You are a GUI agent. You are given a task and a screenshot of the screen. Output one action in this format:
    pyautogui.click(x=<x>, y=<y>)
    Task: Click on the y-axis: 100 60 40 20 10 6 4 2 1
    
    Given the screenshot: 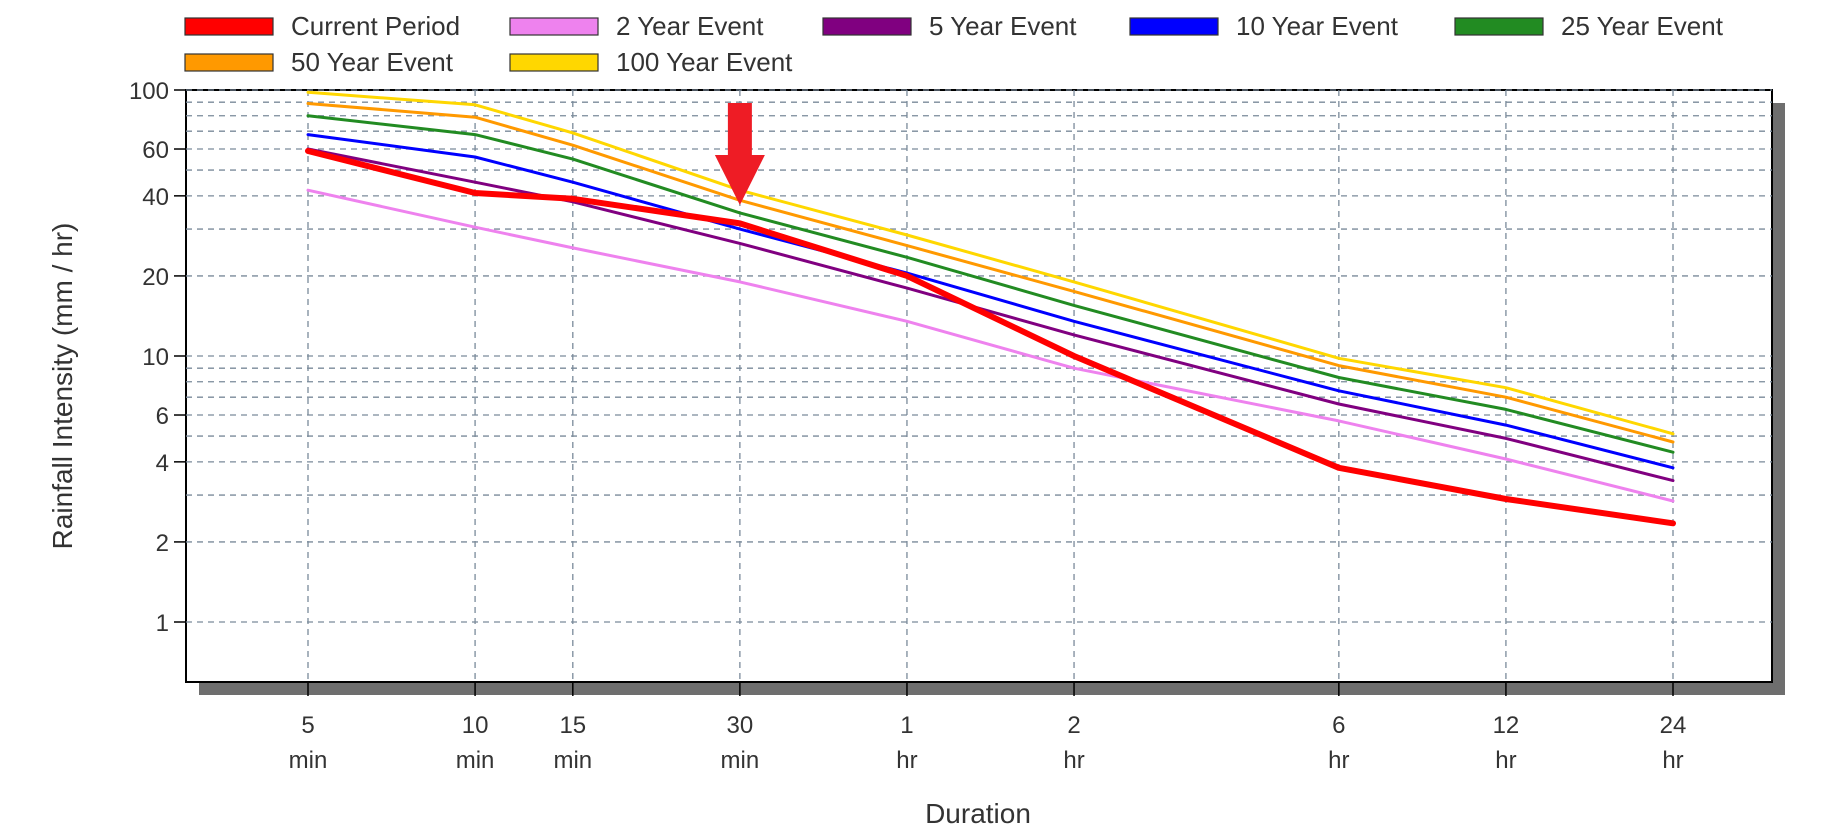 What is the action you would take?
    pyautogui.click(x=157, y=357)
    